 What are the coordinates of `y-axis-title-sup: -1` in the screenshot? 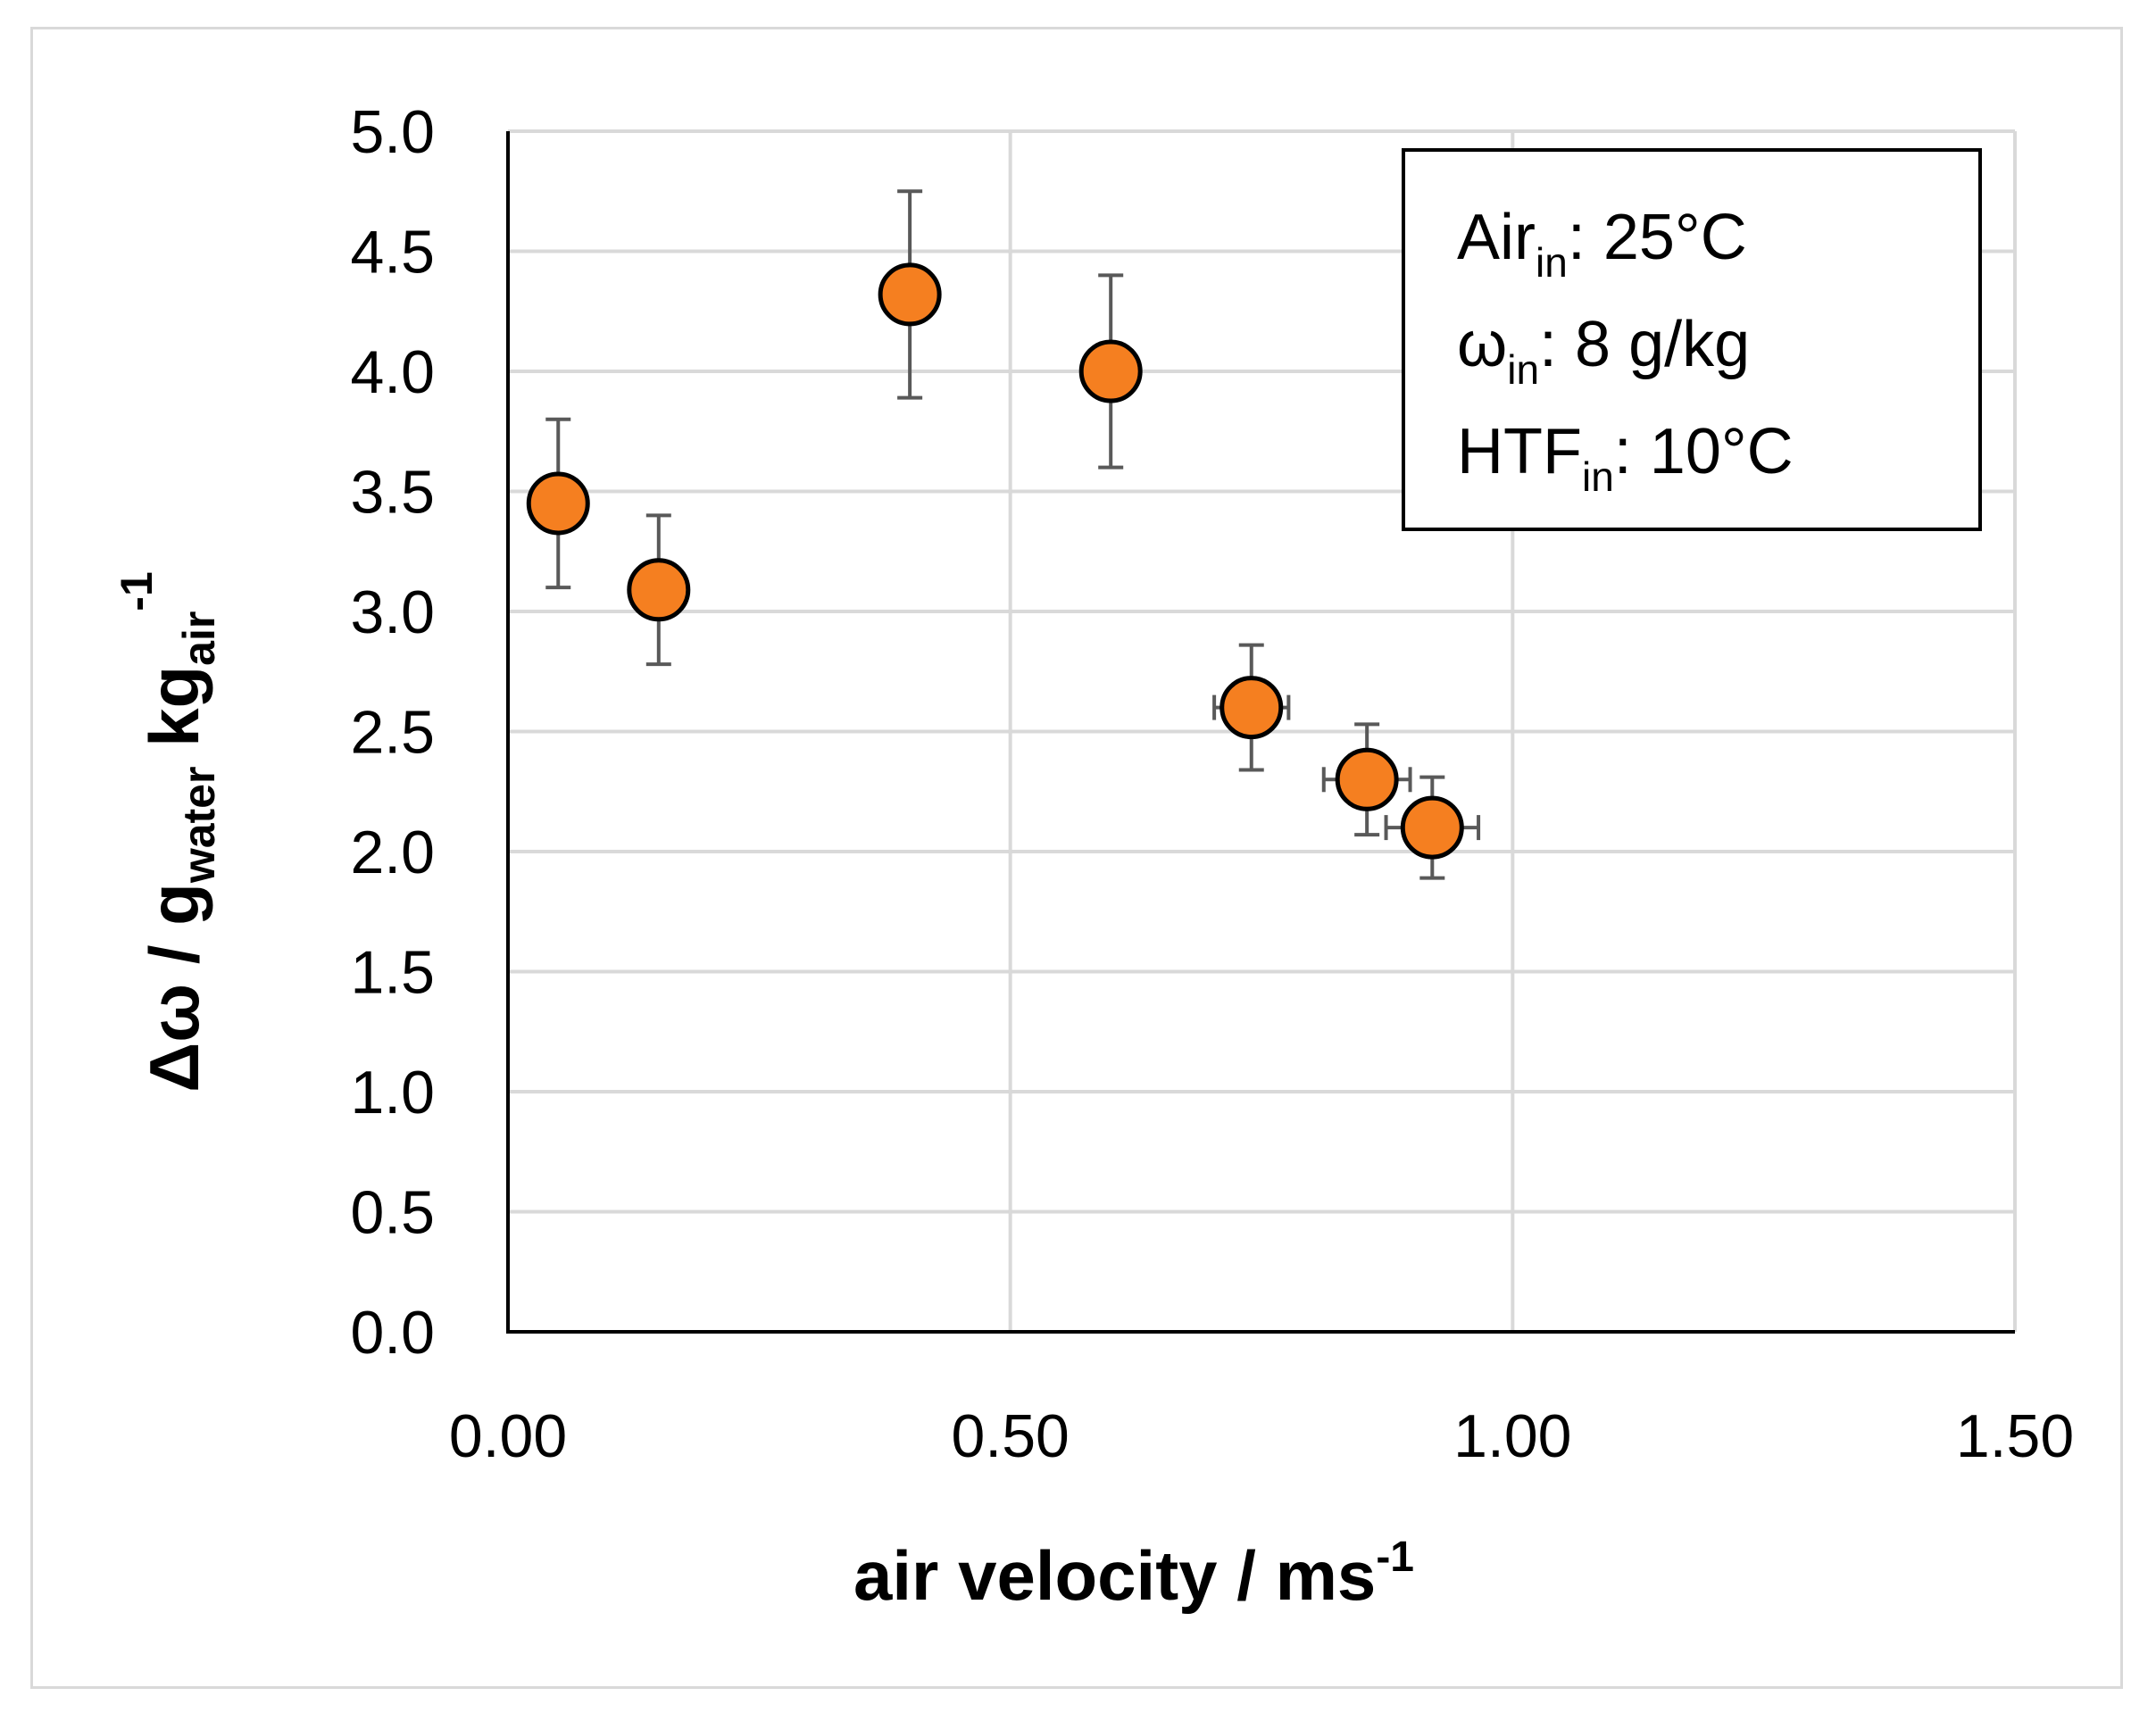 It's located at (137, 591).